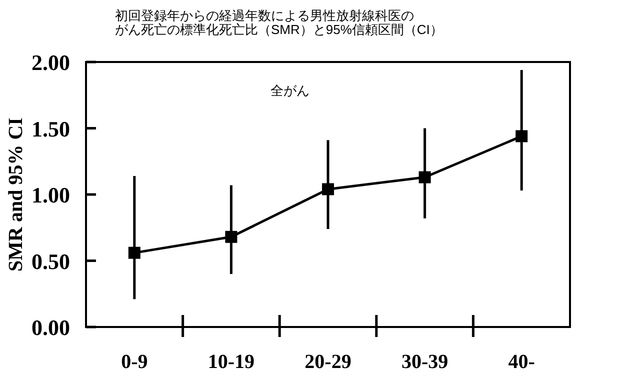 The width and height of the screenshot is (628, 381). Describe the element at coordinates (51, 327) in the screenshot. I see `y-tick-label: 0.00` at that location.